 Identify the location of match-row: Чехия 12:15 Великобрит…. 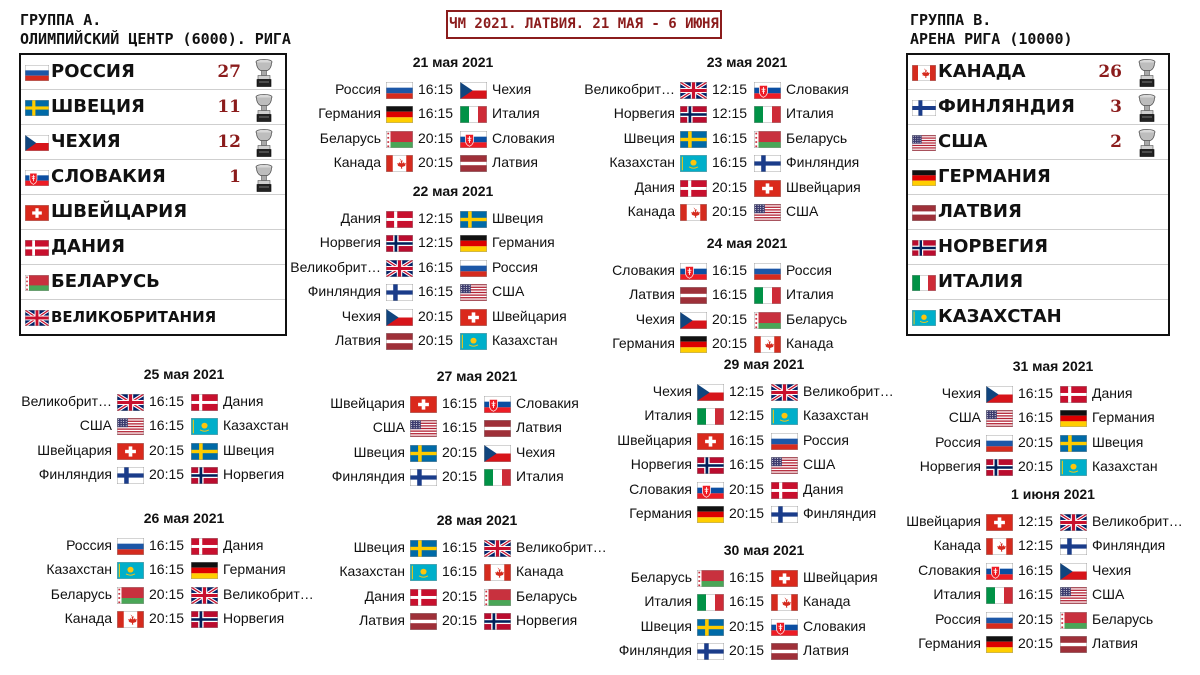
(764, 391).